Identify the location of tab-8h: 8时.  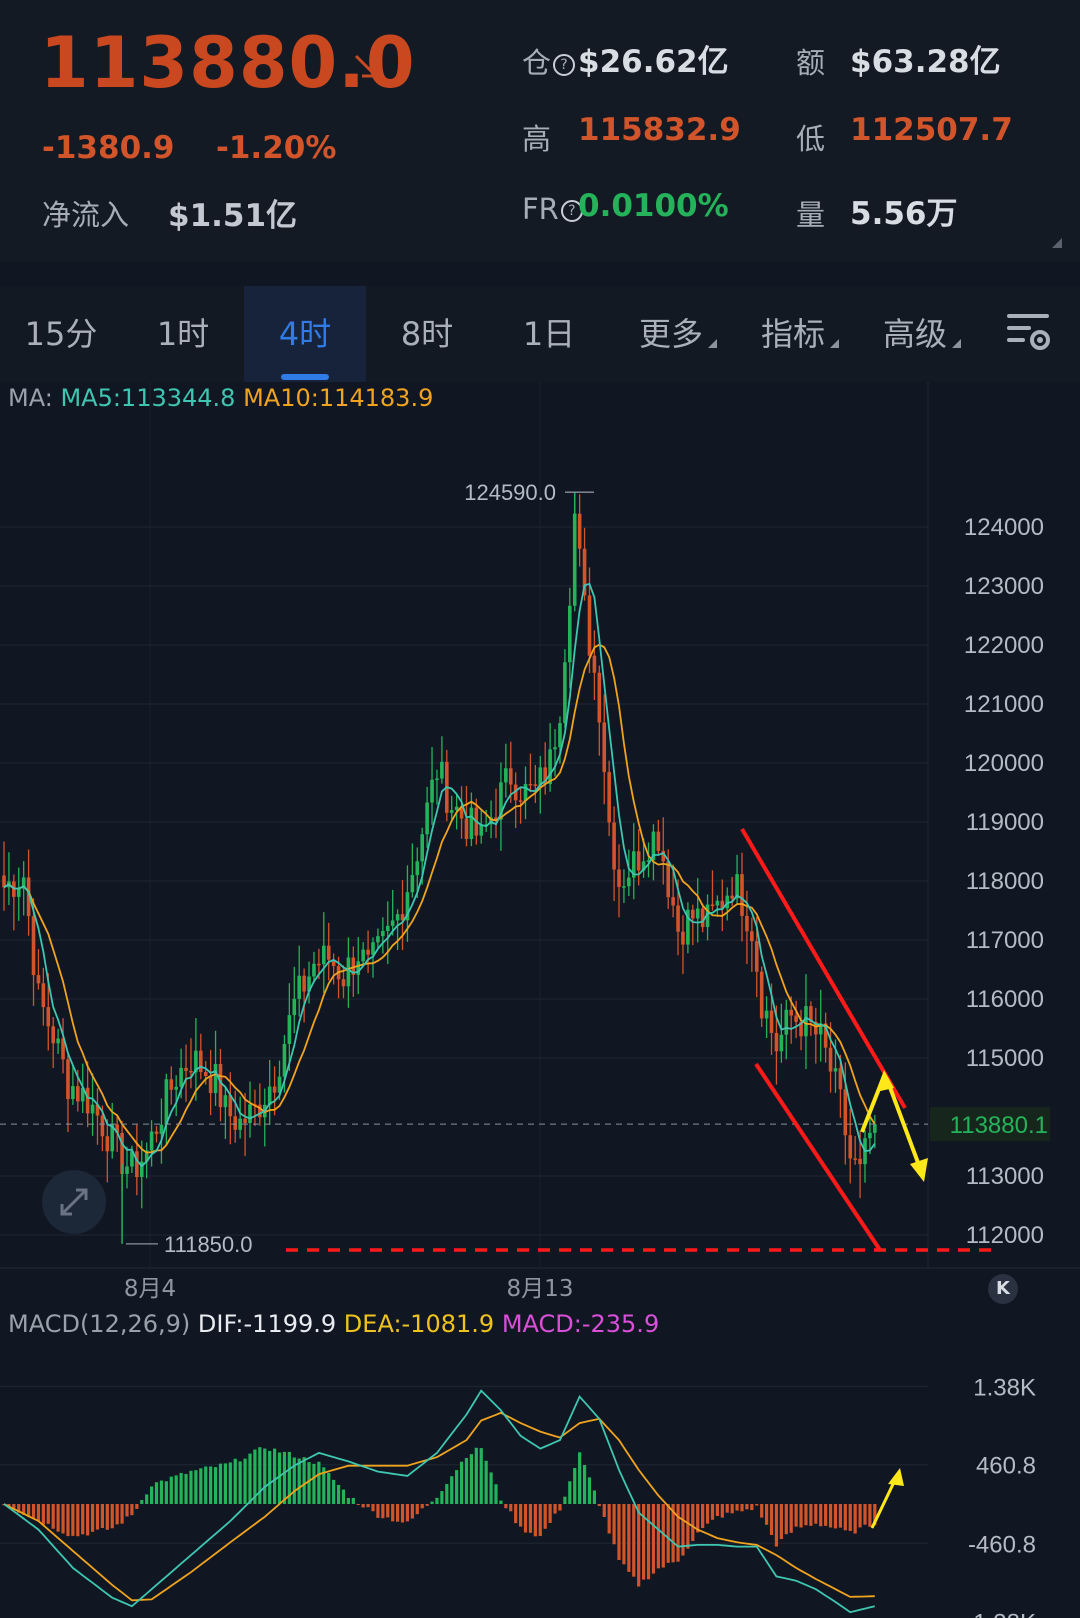
(427, 334).